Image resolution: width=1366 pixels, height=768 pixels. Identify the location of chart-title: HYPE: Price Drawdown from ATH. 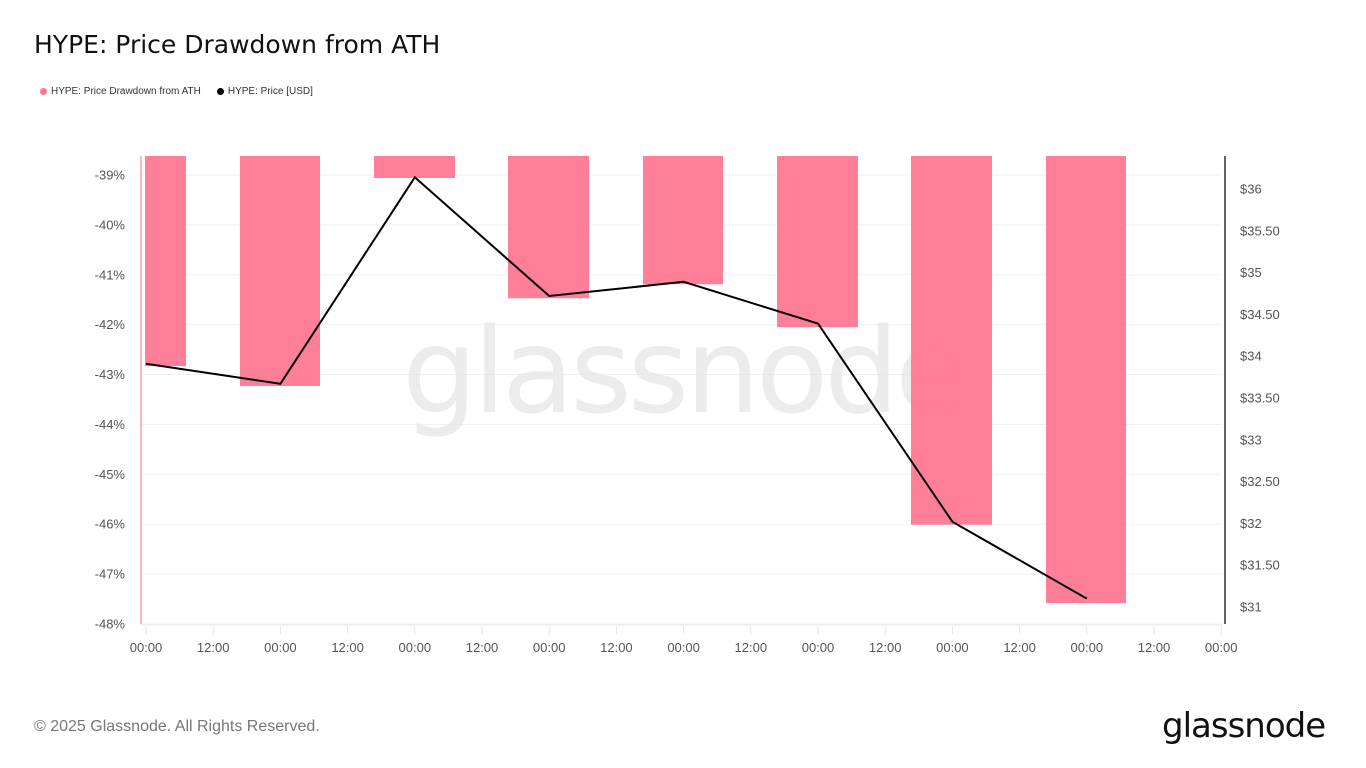
(237, 44).